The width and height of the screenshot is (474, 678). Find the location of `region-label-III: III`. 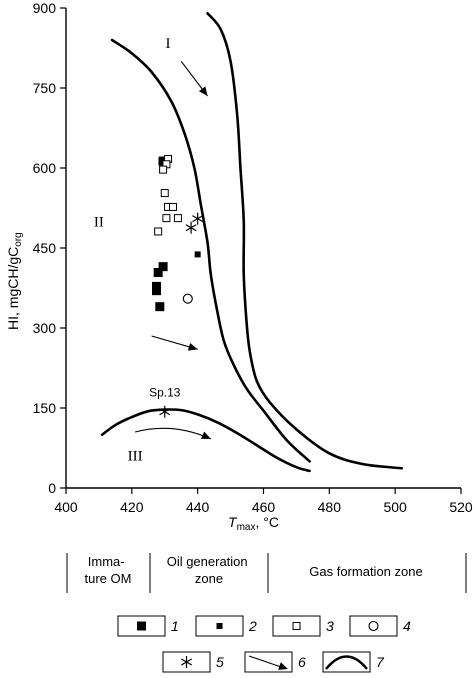

region-label-III: III is located at coordinates (135, 456).